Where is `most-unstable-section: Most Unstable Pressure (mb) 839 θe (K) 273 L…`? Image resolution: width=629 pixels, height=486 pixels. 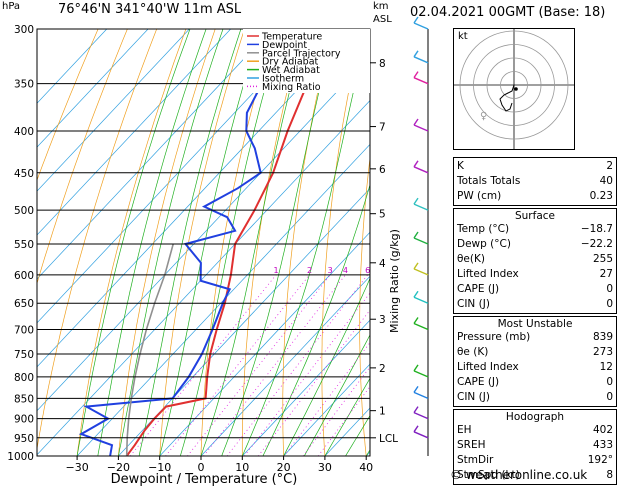
most-unstable-section: Most Unstable Pressure (mb) 839 θe (K) 273 L… is located at coordinates (535, 361).